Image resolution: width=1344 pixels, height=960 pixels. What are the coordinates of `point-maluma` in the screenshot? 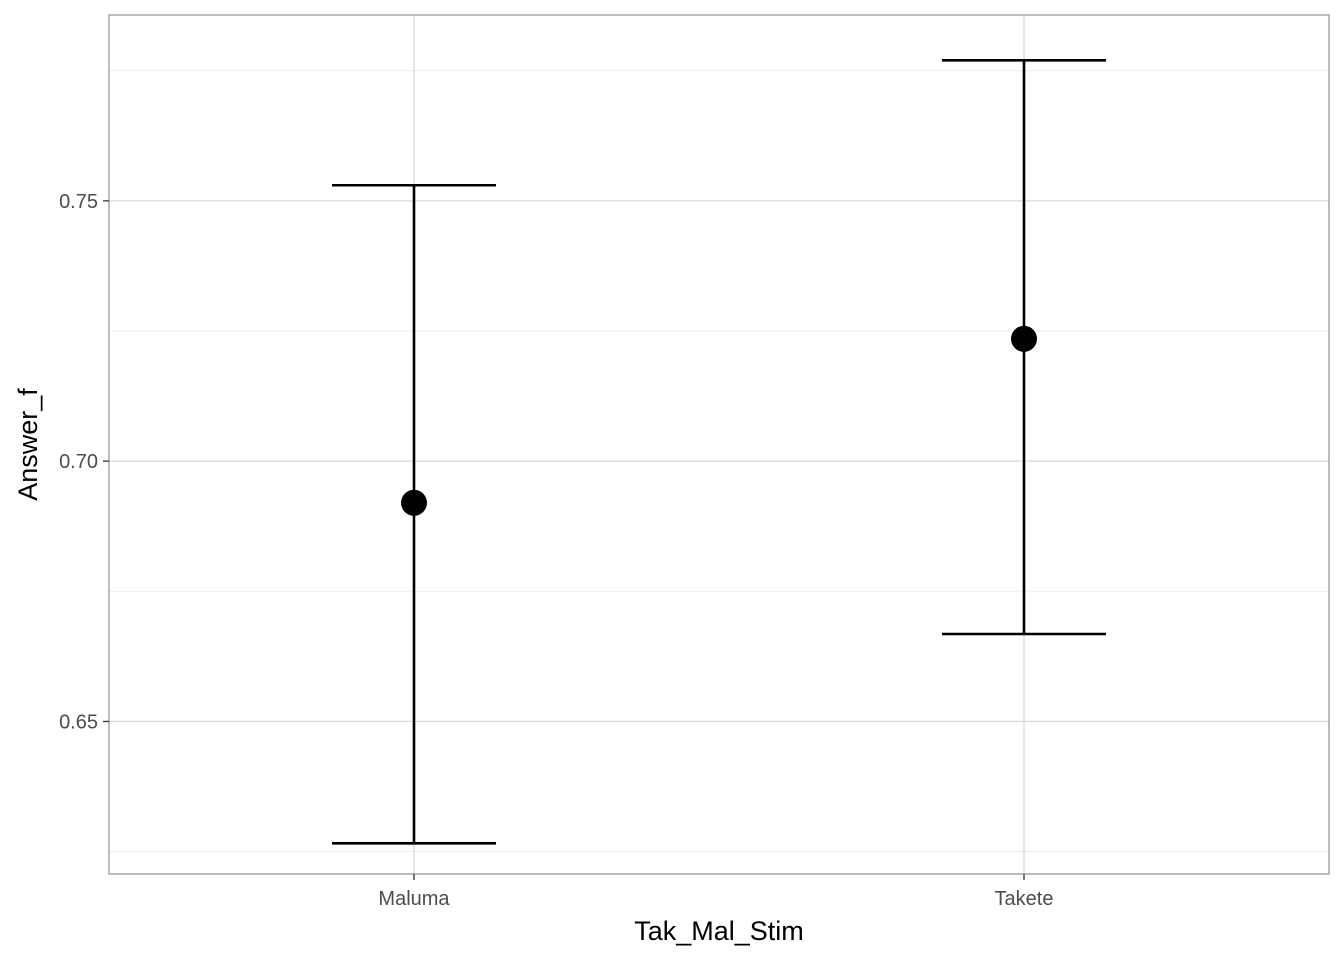 It's located at (414, 502).